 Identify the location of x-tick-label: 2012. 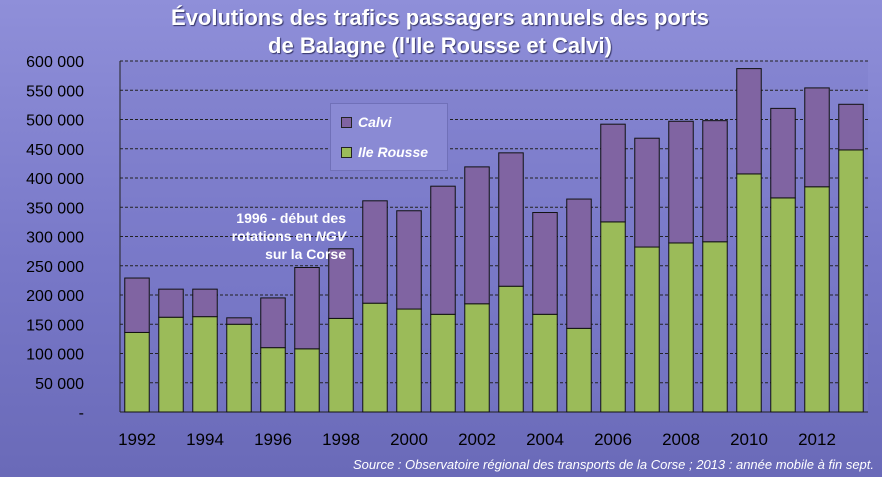
(817, 439).